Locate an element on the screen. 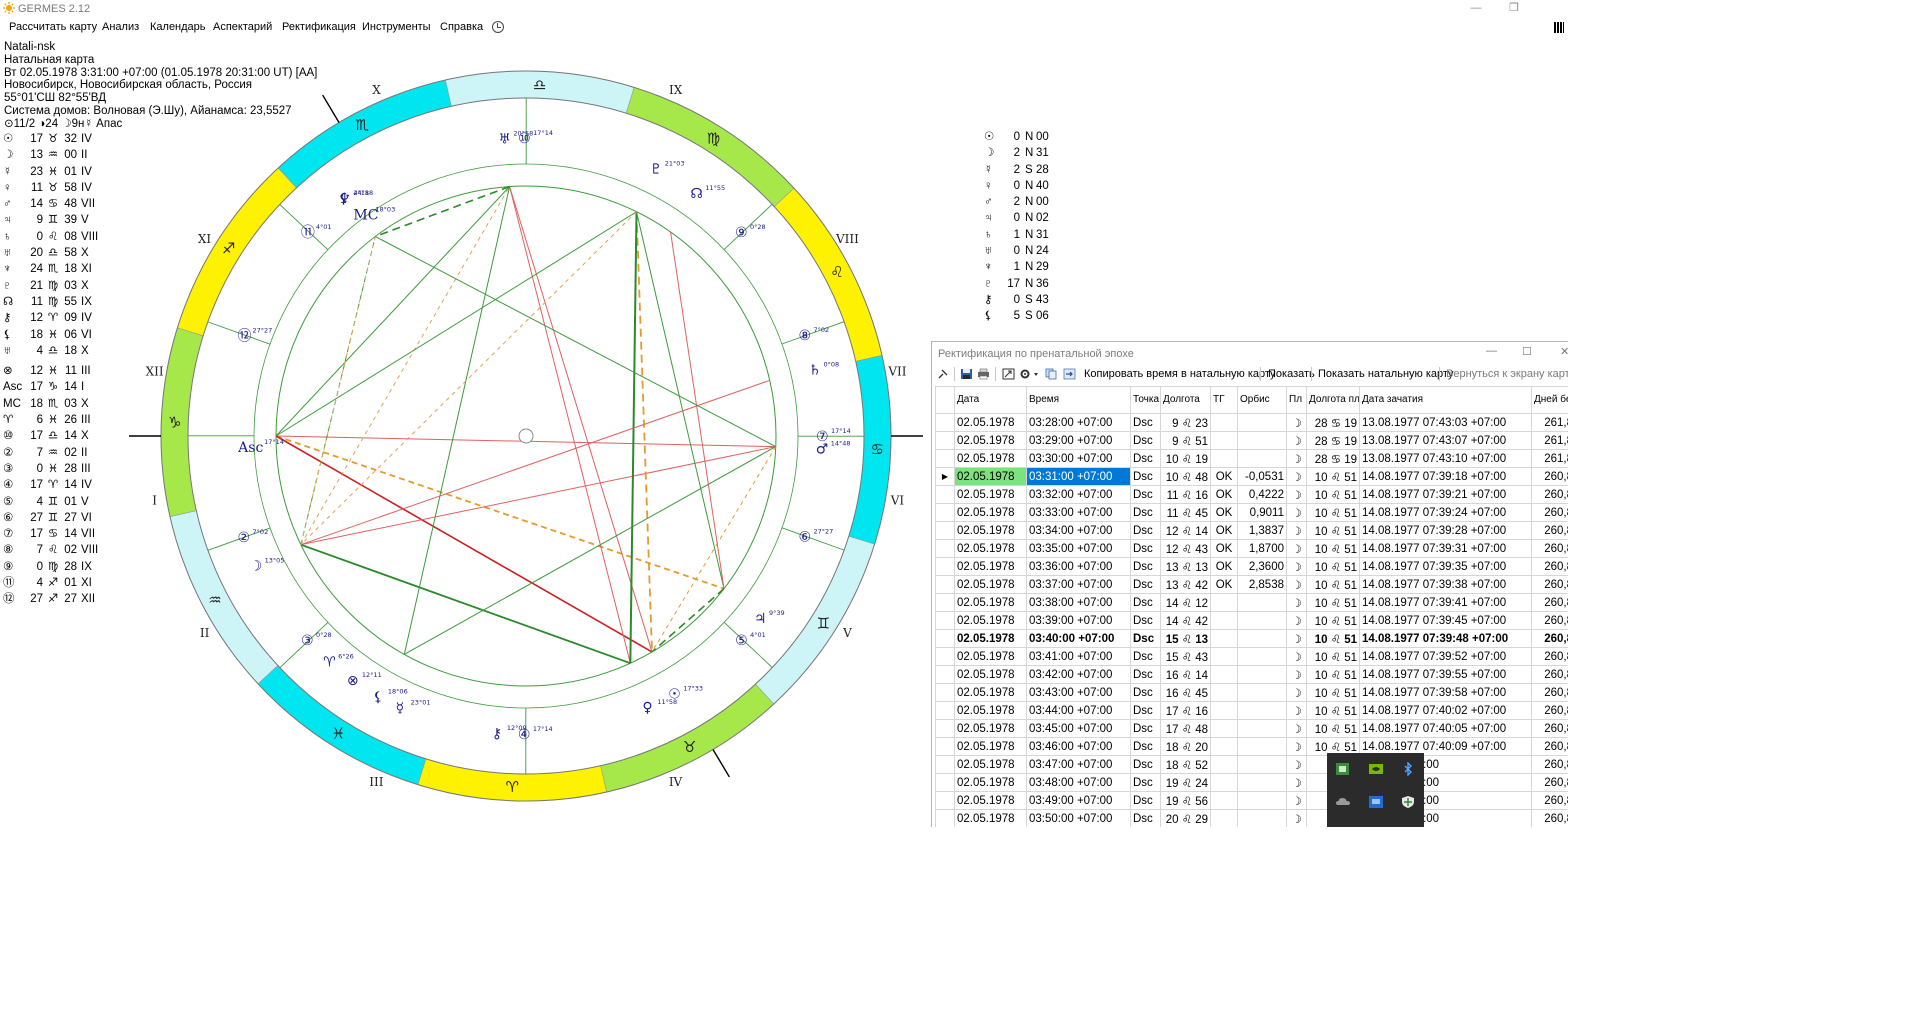 This screenshot has height=1009, width=1915. cell-time: 03:30:00 +07:00 is located at coordinates (1078, 458).